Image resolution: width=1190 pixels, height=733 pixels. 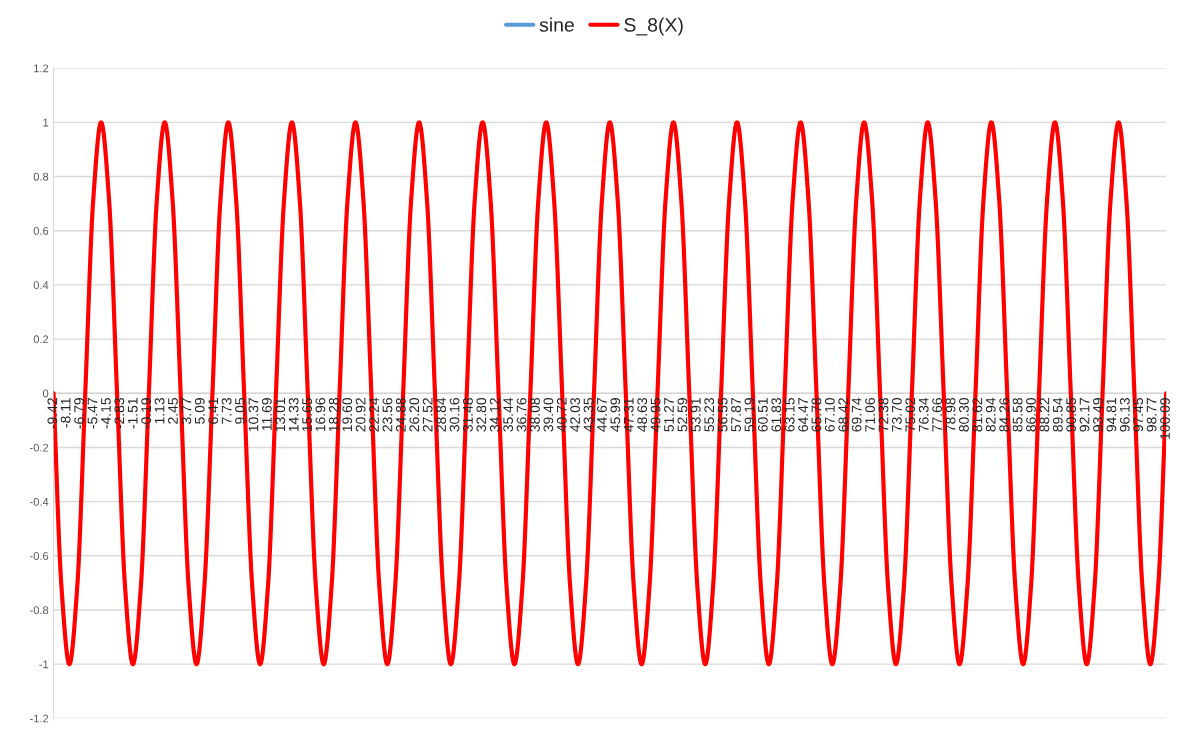 I want to click on x-tick-label: 32.80, so click(x=481, y=414).